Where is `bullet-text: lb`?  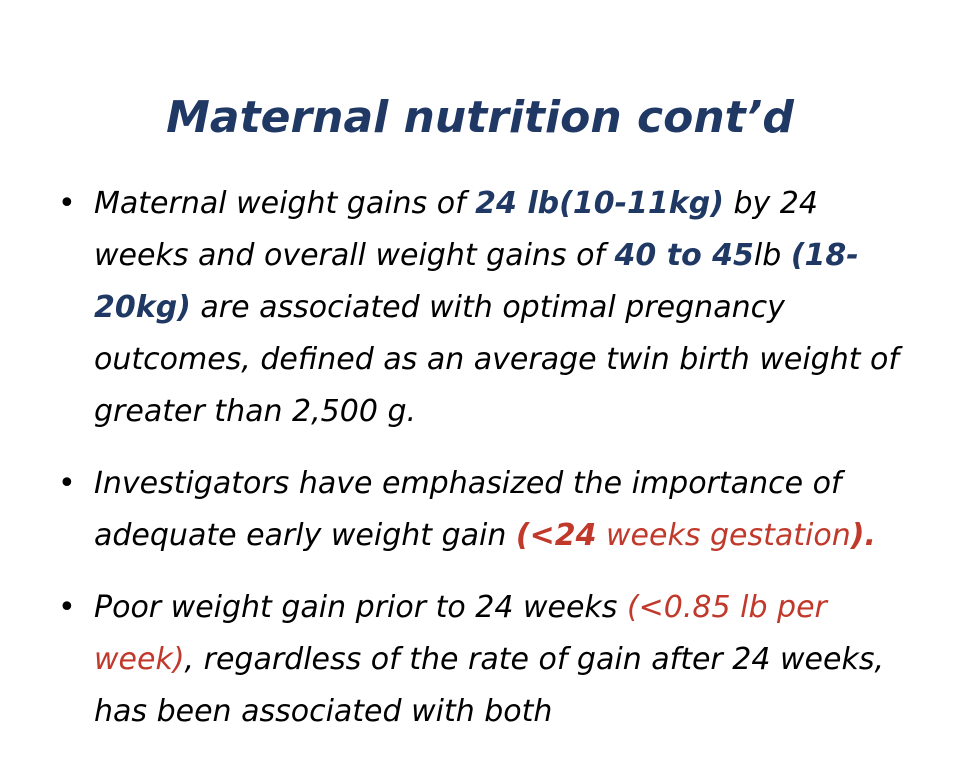
bullet-text: lb is located at coordinates (772, 255).